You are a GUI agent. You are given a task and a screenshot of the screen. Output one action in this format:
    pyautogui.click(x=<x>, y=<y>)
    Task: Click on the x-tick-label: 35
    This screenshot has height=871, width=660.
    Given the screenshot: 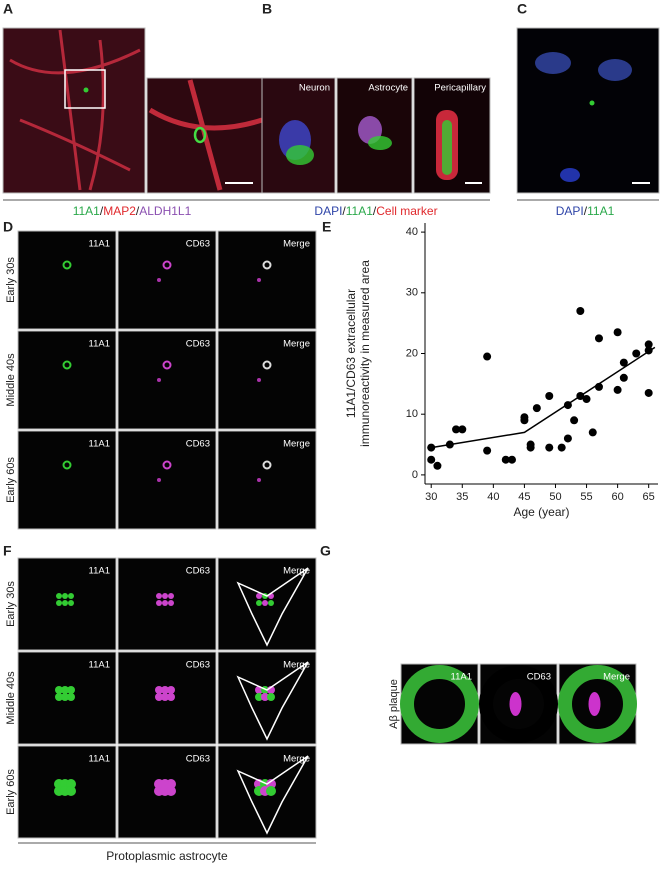 What is the action you would take?
    pyautogui.click(x=462, y=497)
    